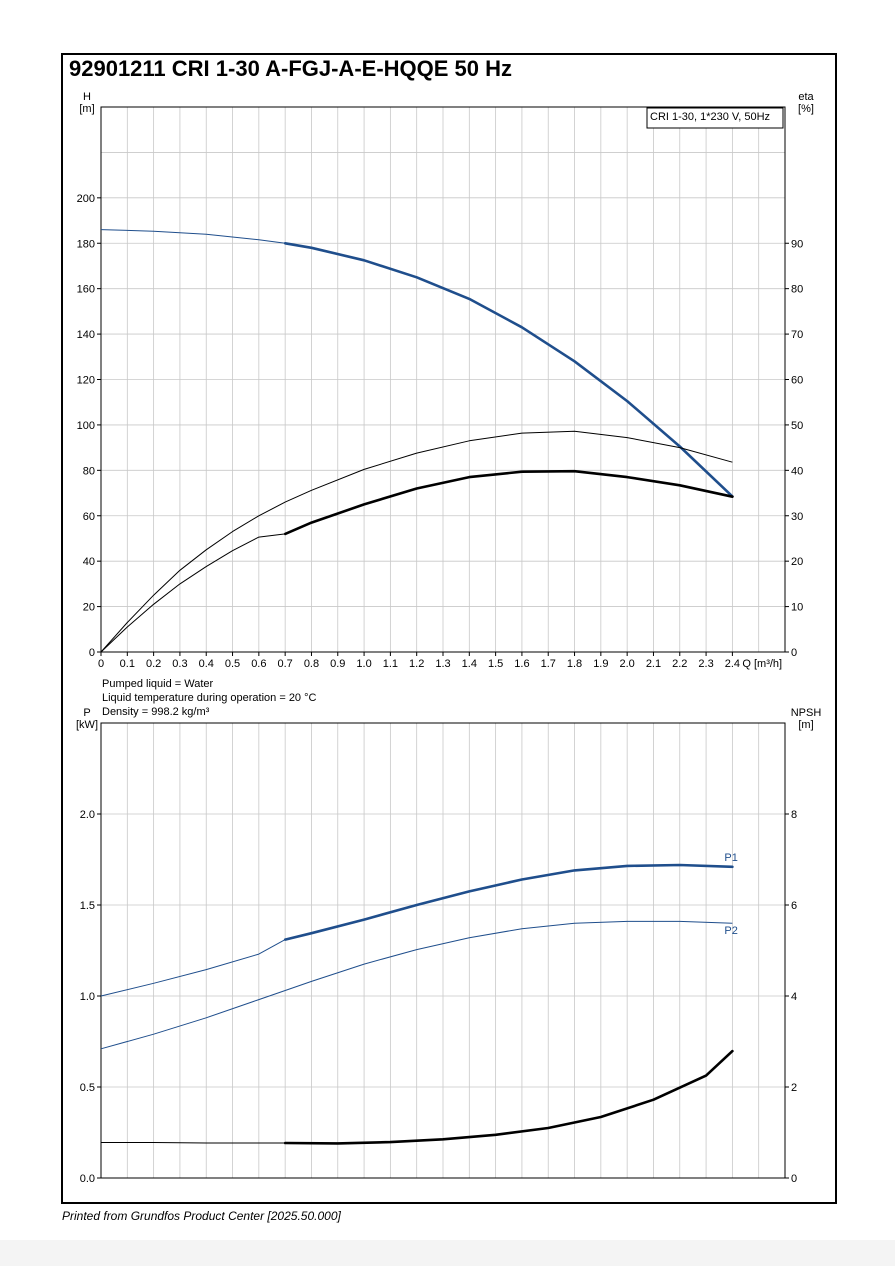  Describe the element at coordinates (87, 906) in the screenshot. I see `y-left-tick-label: 1.5` at that location.